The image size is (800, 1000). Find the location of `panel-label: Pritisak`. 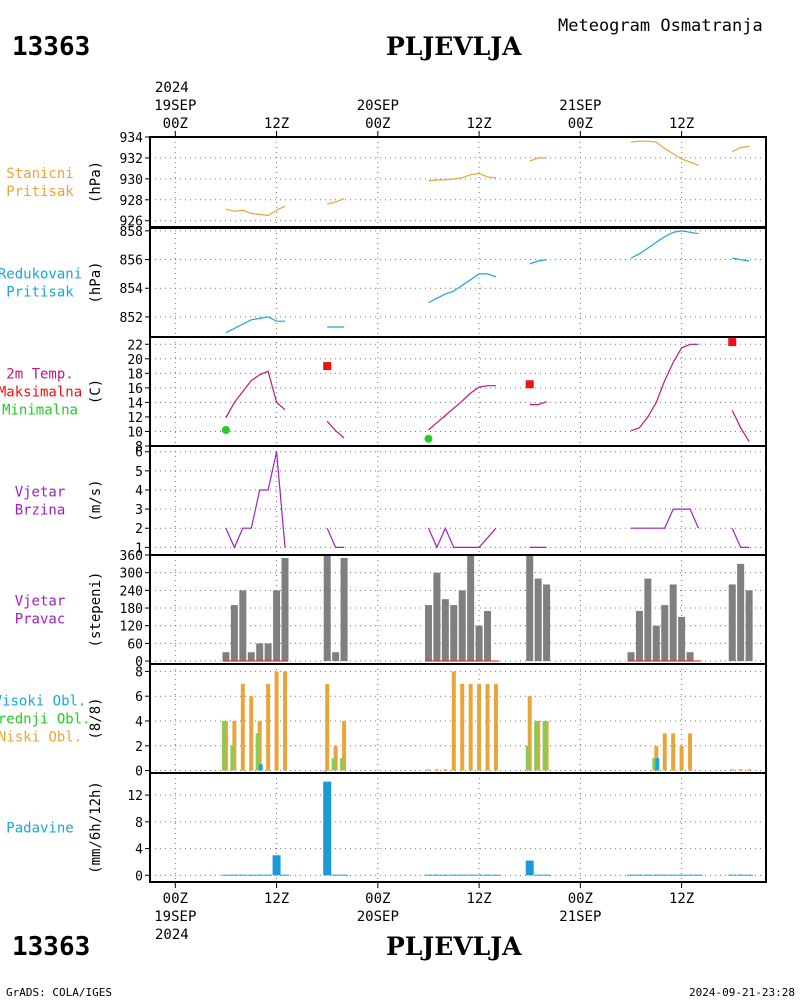

panel-label: Pritisak is located at coordinates (40, 293).